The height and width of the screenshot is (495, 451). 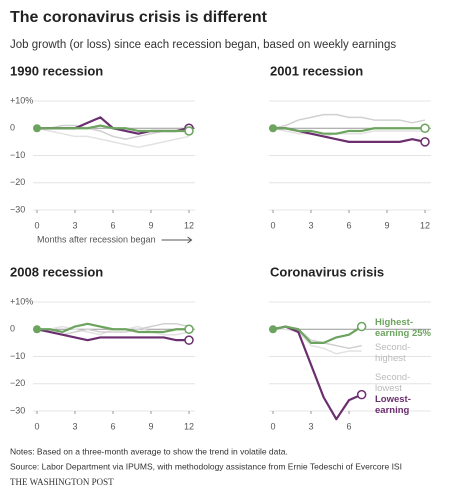 I want to click on series-label: Second-highest, so click(x=392, y=353).